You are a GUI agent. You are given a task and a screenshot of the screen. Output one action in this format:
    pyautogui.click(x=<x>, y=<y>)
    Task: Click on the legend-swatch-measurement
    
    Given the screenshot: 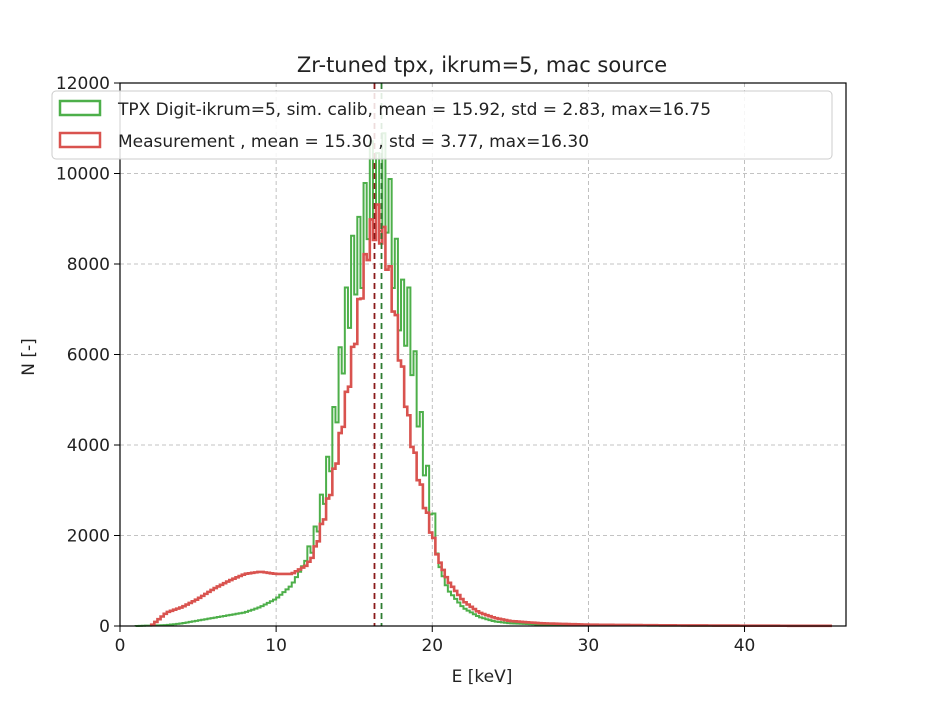 What is the action you would take?
    pyautogui.click(x=80, y=140)
    